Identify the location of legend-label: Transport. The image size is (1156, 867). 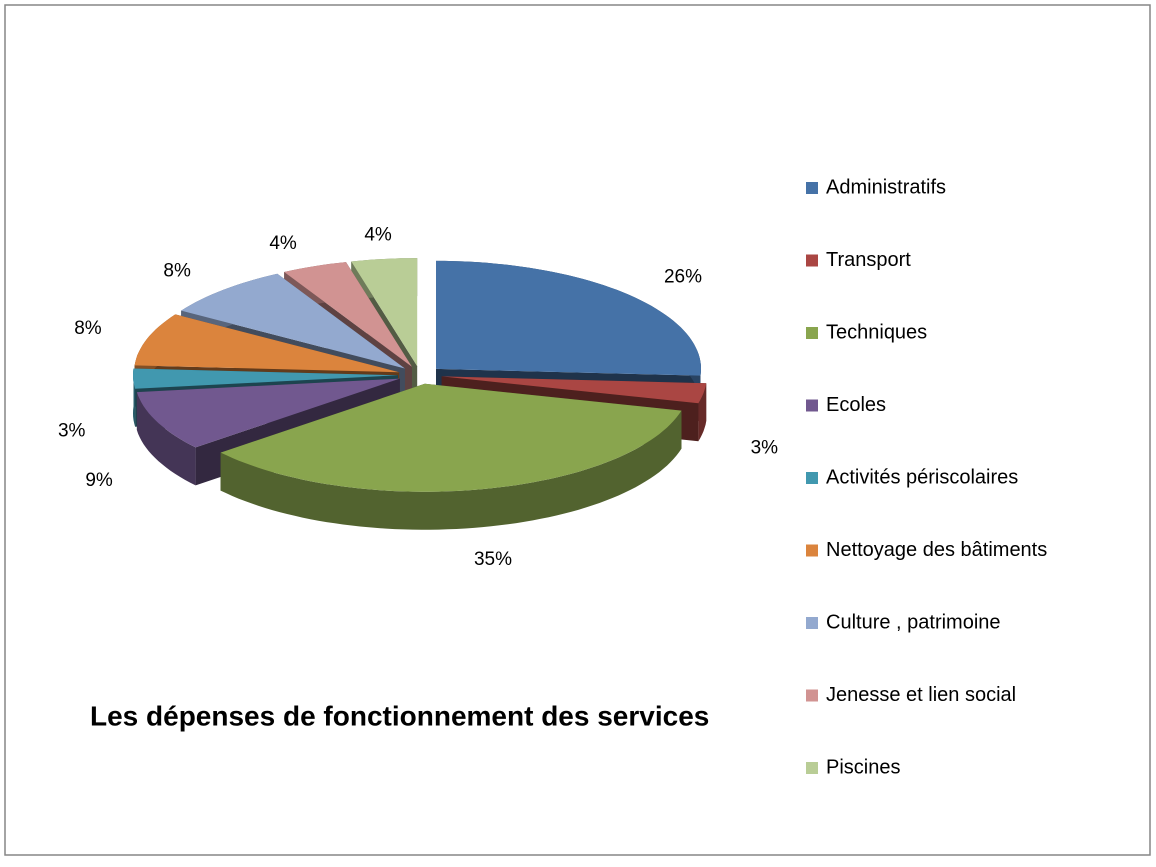
(868, 260).